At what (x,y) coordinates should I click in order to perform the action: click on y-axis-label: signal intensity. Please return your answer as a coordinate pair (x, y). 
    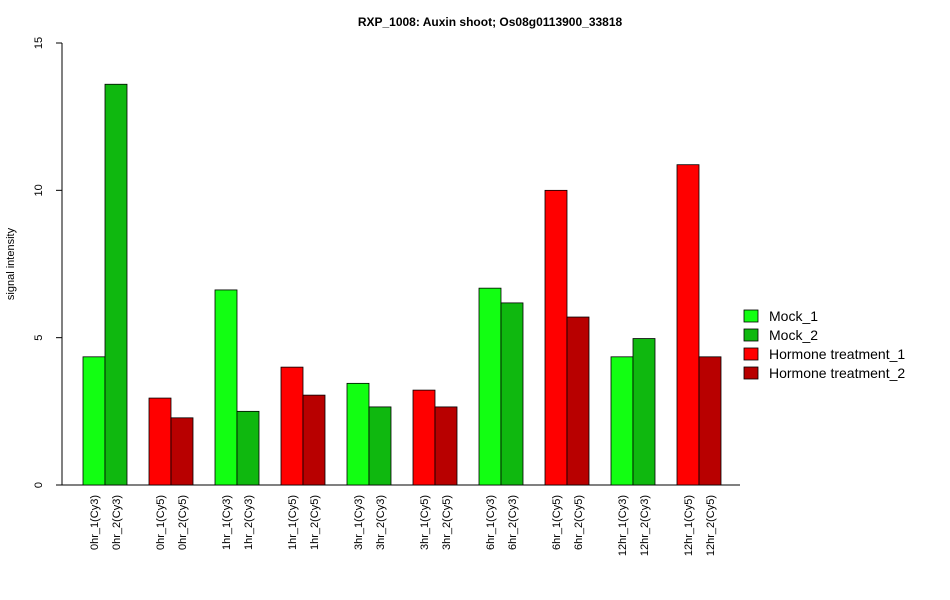
    Looking at the image, I should click on (11, 263).